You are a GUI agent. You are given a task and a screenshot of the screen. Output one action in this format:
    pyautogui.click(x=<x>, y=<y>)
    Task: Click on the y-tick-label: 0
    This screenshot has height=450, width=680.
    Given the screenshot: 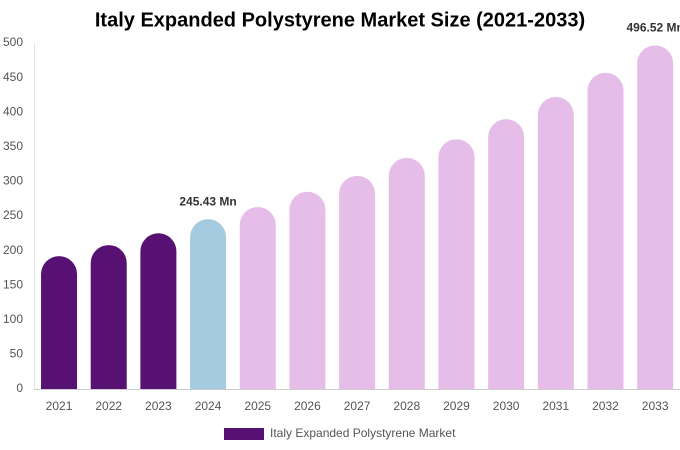 What is the action you would take?
    pyautogui.click(x=19, y=388)
    